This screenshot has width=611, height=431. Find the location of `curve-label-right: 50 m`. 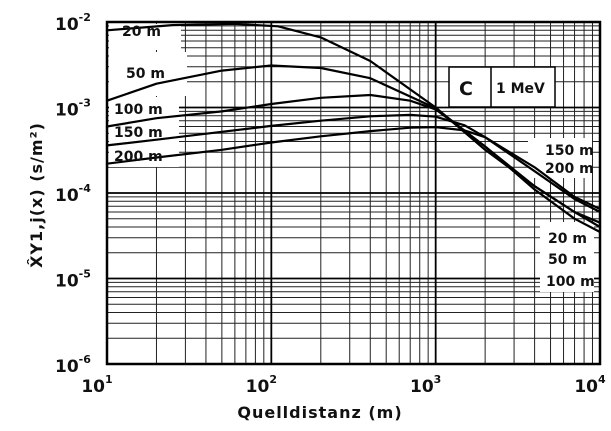

curve-label-right: 50 m is located at coordinates (567, 260).